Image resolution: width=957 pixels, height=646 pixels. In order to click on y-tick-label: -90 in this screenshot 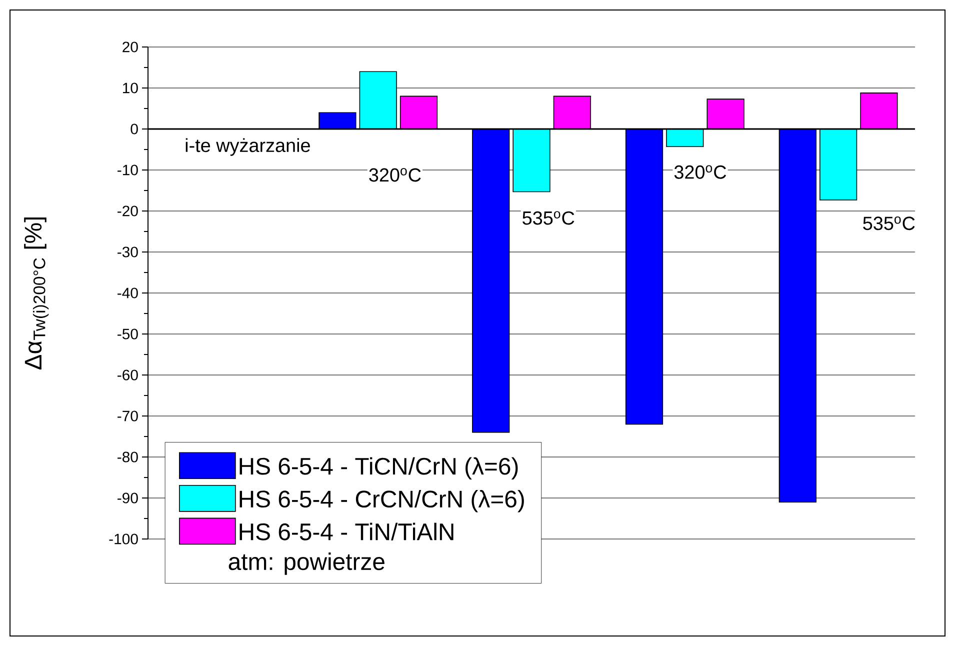, I will do `click(128, 498)`.